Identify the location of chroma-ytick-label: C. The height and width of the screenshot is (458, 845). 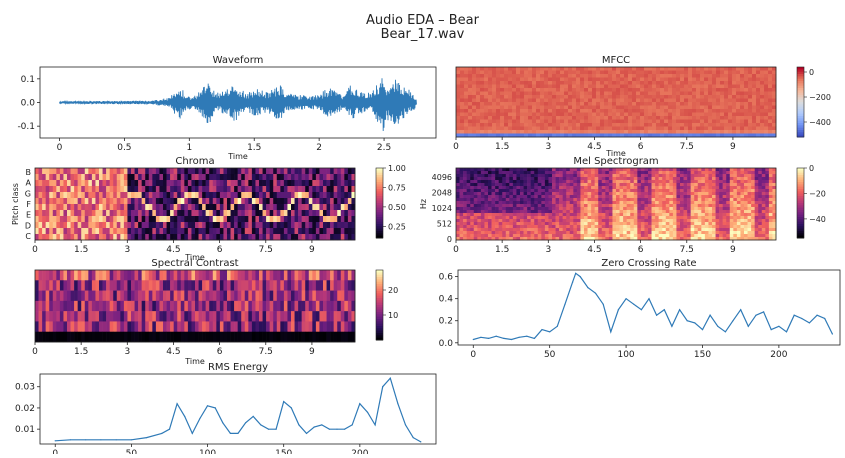
(28, 236).